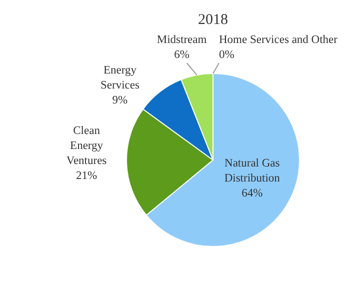  What do you see at coordinates (278, 40) in the screenshot?
I see `category-label: Home Services and Other` at bounding box center [278, 40].